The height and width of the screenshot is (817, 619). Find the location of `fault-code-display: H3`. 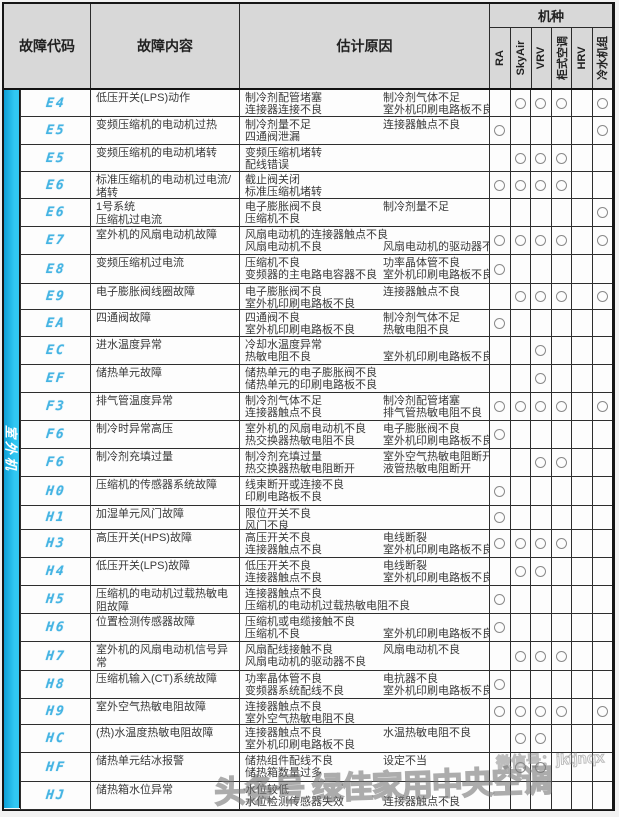

fault-code-display: H3 is located at coordinates (55, 543).